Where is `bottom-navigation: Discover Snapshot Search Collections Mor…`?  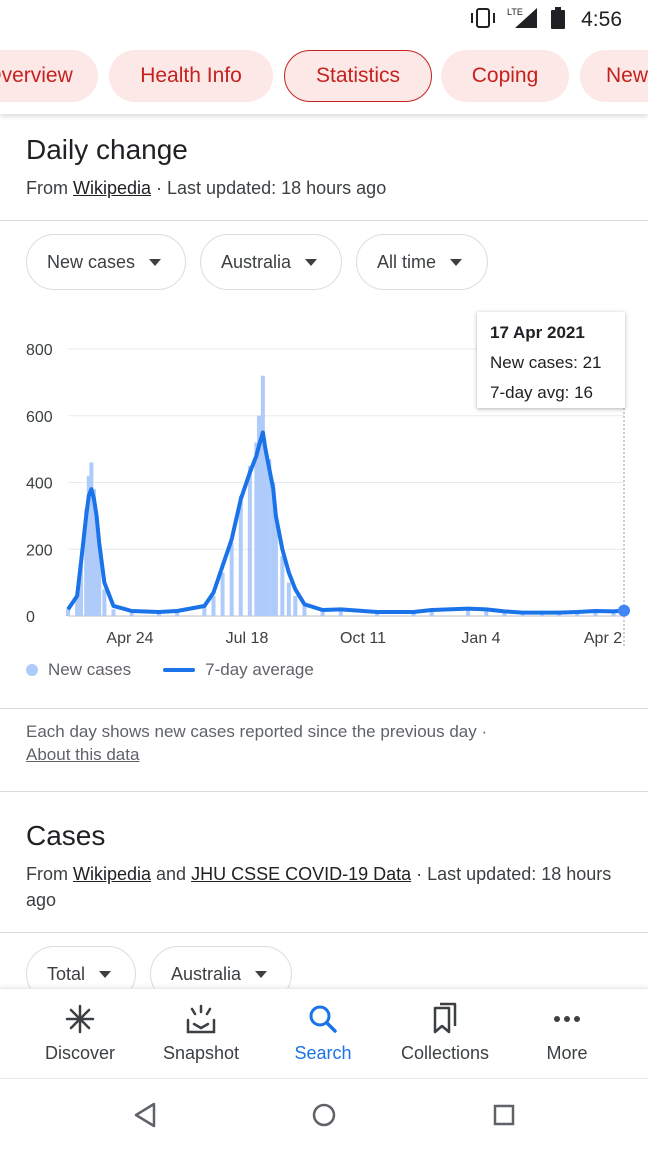 bottom-navigation: Discover Snapshot Search Collections Mor… is located at coordinates (324, 1033).